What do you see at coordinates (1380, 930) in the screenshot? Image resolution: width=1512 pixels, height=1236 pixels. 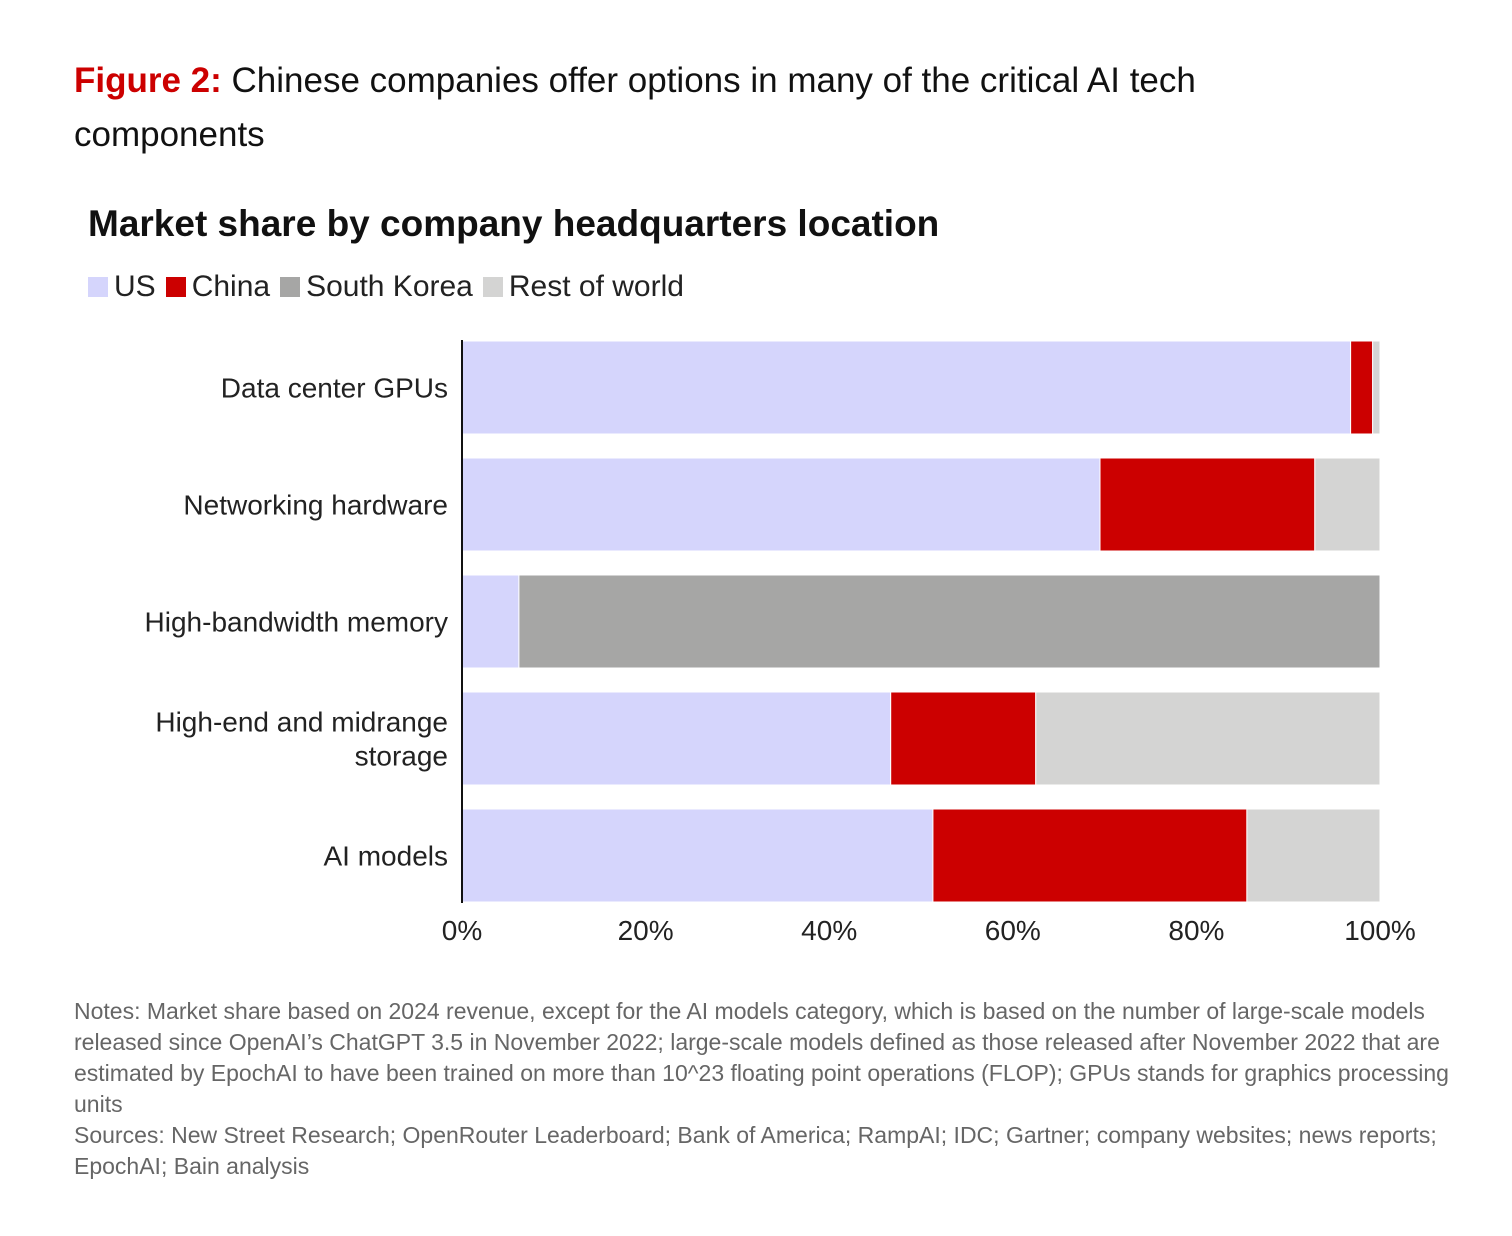 I see `x-tick-label: 100%` at bounding box center [1380, 930].